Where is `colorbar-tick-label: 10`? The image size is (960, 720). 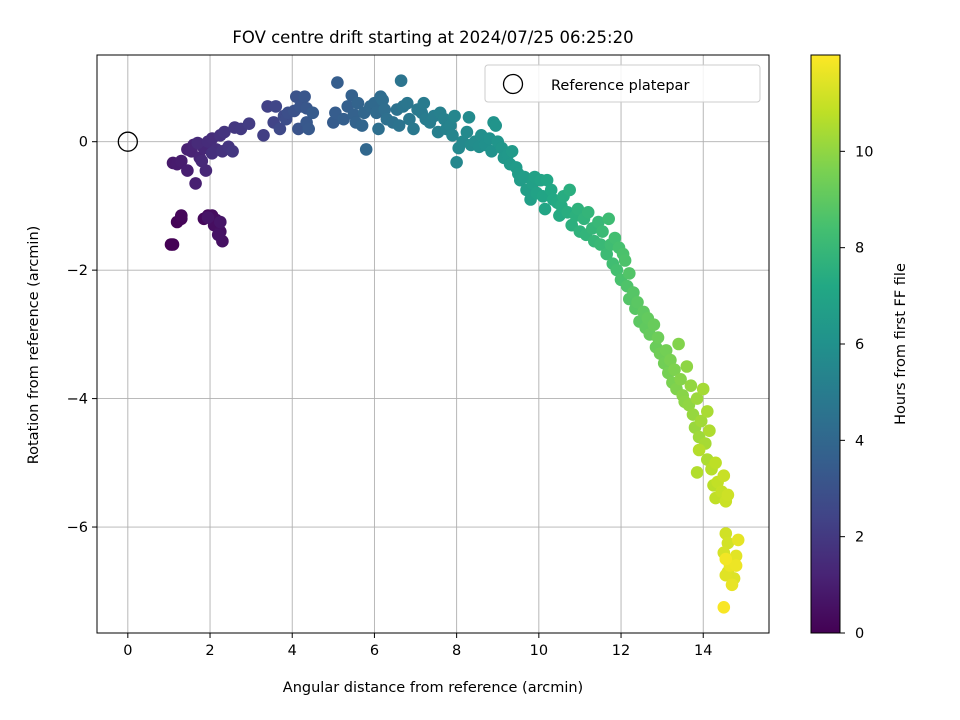 colorbar-tick-label: 10 is located at coordinates (864, 152).